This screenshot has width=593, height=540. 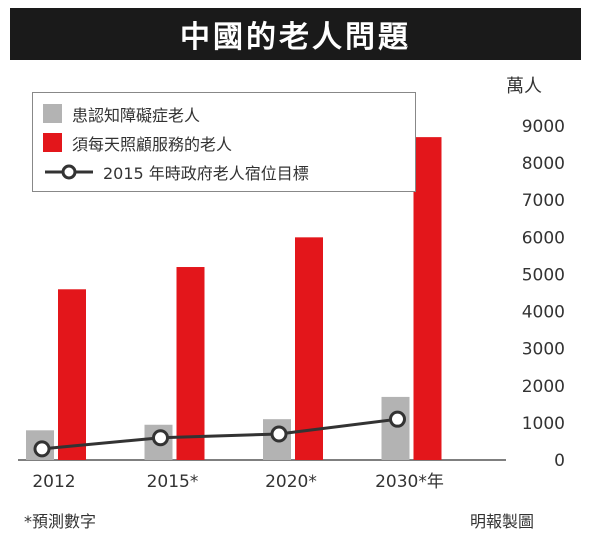 What do you see at coordinates (502, 521) in the screenshot?
I see `credit: 明報製圖` at bounding box center [502, 521].